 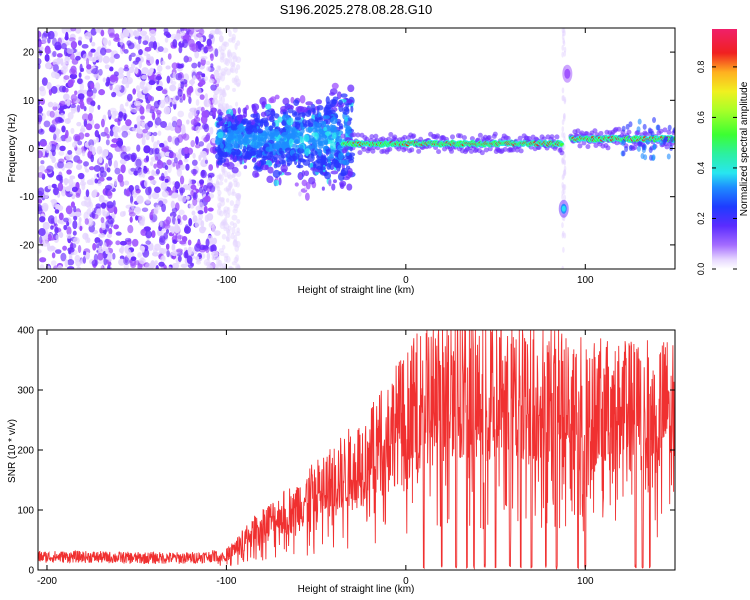 What do you see at coordinates (29, 53) in the screenshot?
I see `spectrogram-y-tick-label-4: 20` at bounding box center [29, 53].